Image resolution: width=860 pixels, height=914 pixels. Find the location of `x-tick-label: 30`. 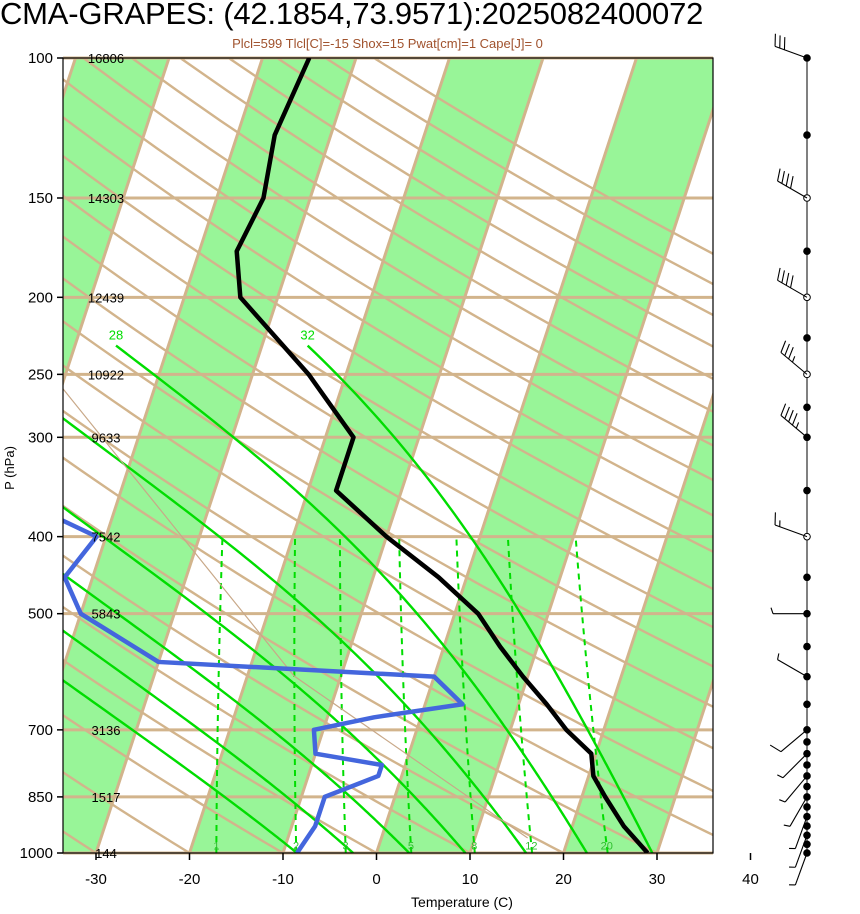

x-tick-label: 30 is located at coordinates (657, 879).